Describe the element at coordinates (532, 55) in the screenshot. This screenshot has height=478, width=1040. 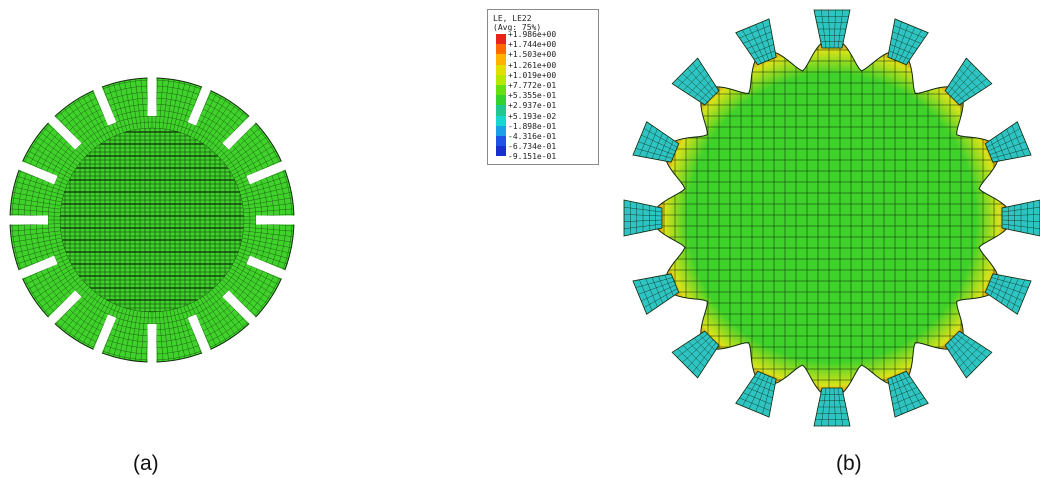
I see `legend-value: +1.503e+00` at that location.